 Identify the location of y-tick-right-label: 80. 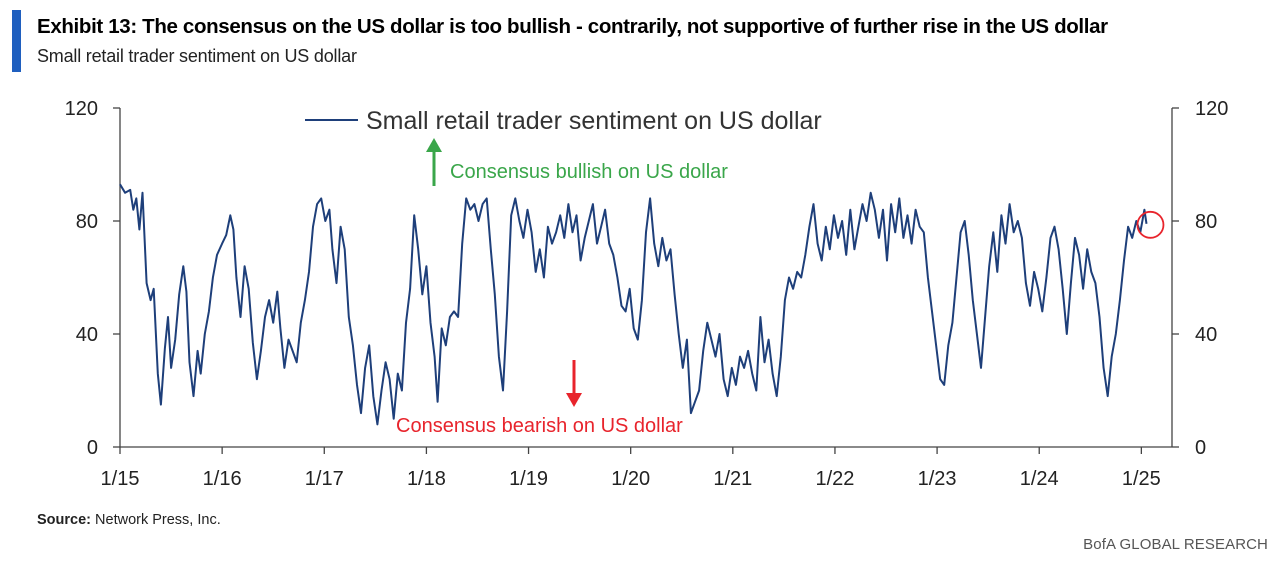
(1206, 222).